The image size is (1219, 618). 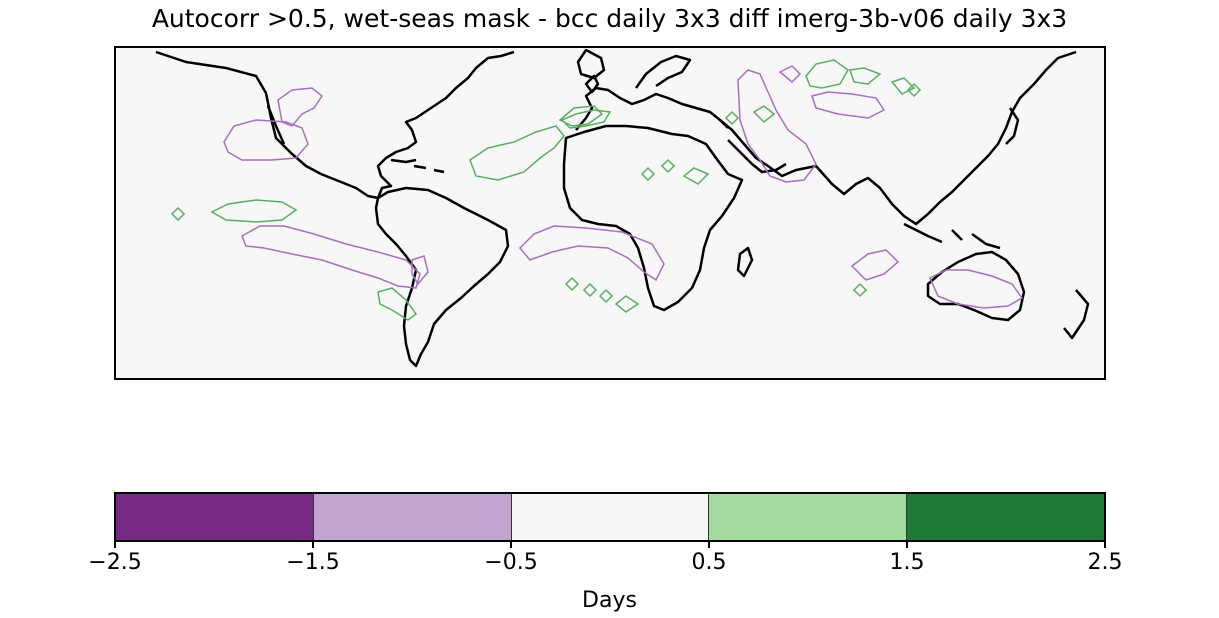 I want to click on contour-pos-south-atlantic-dots, so click(x=602, y=294).